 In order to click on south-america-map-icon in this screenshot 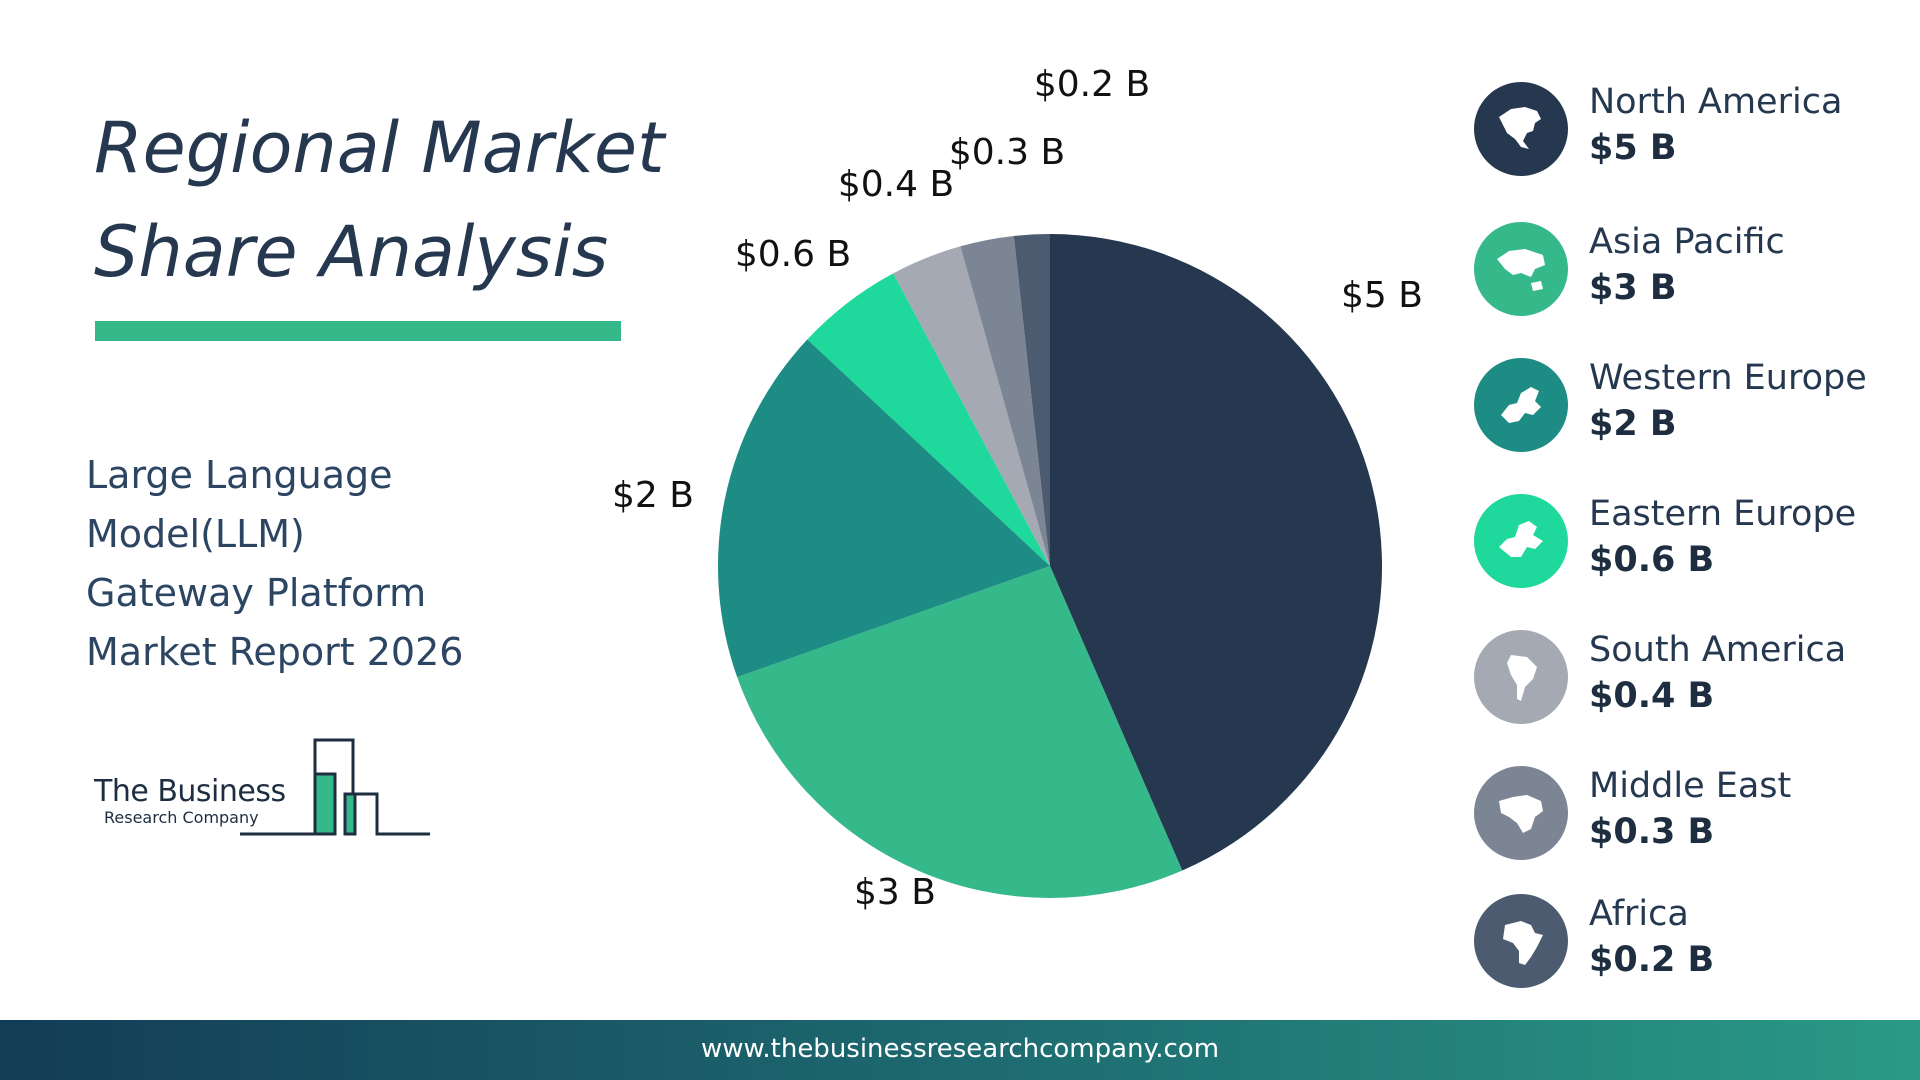, I will do `click(1521, 677)`.